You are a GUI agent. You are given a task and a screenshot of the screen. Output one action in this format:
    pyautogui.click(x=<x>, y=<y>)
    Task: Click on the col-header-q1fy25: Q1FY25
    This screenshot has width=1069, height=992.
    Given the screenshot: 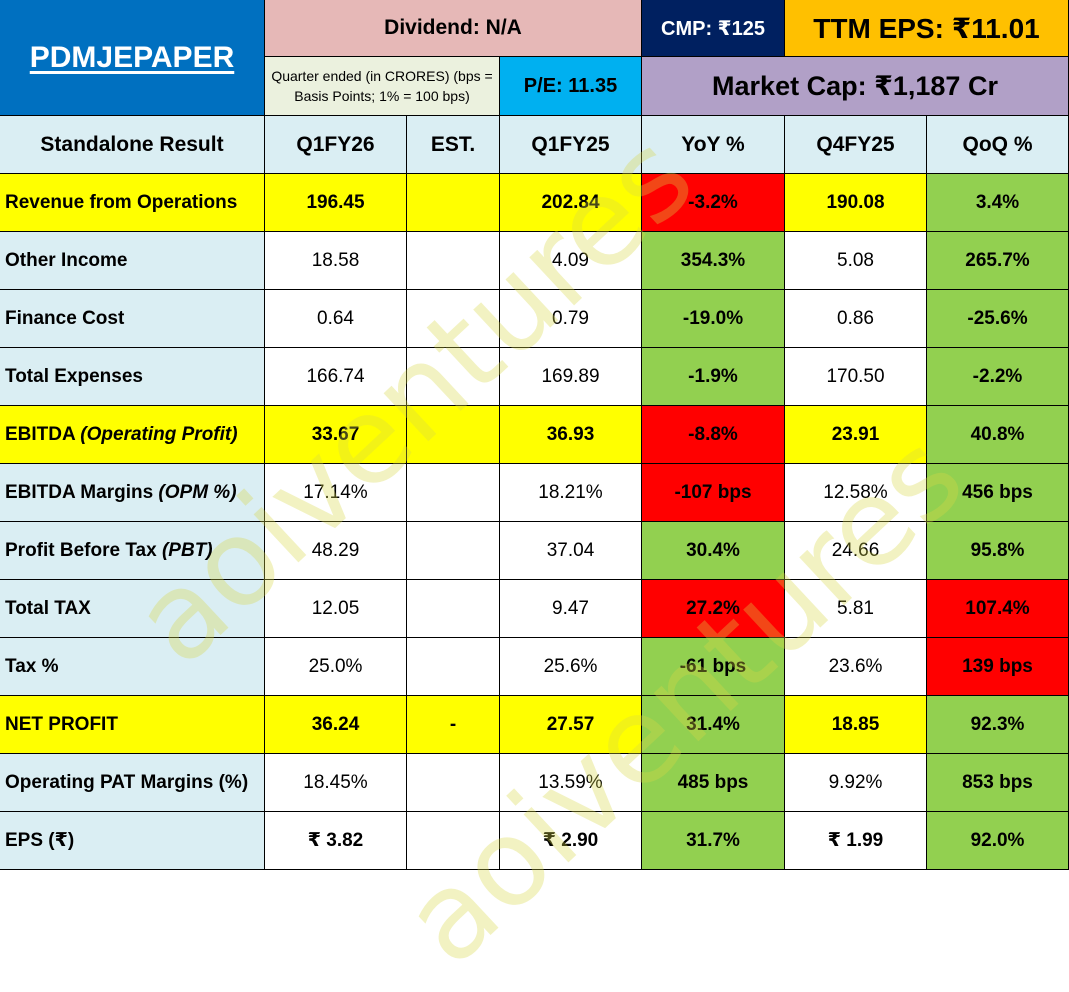 What is the action you would take?
    pyautogui.click(x=571, y=145)
    